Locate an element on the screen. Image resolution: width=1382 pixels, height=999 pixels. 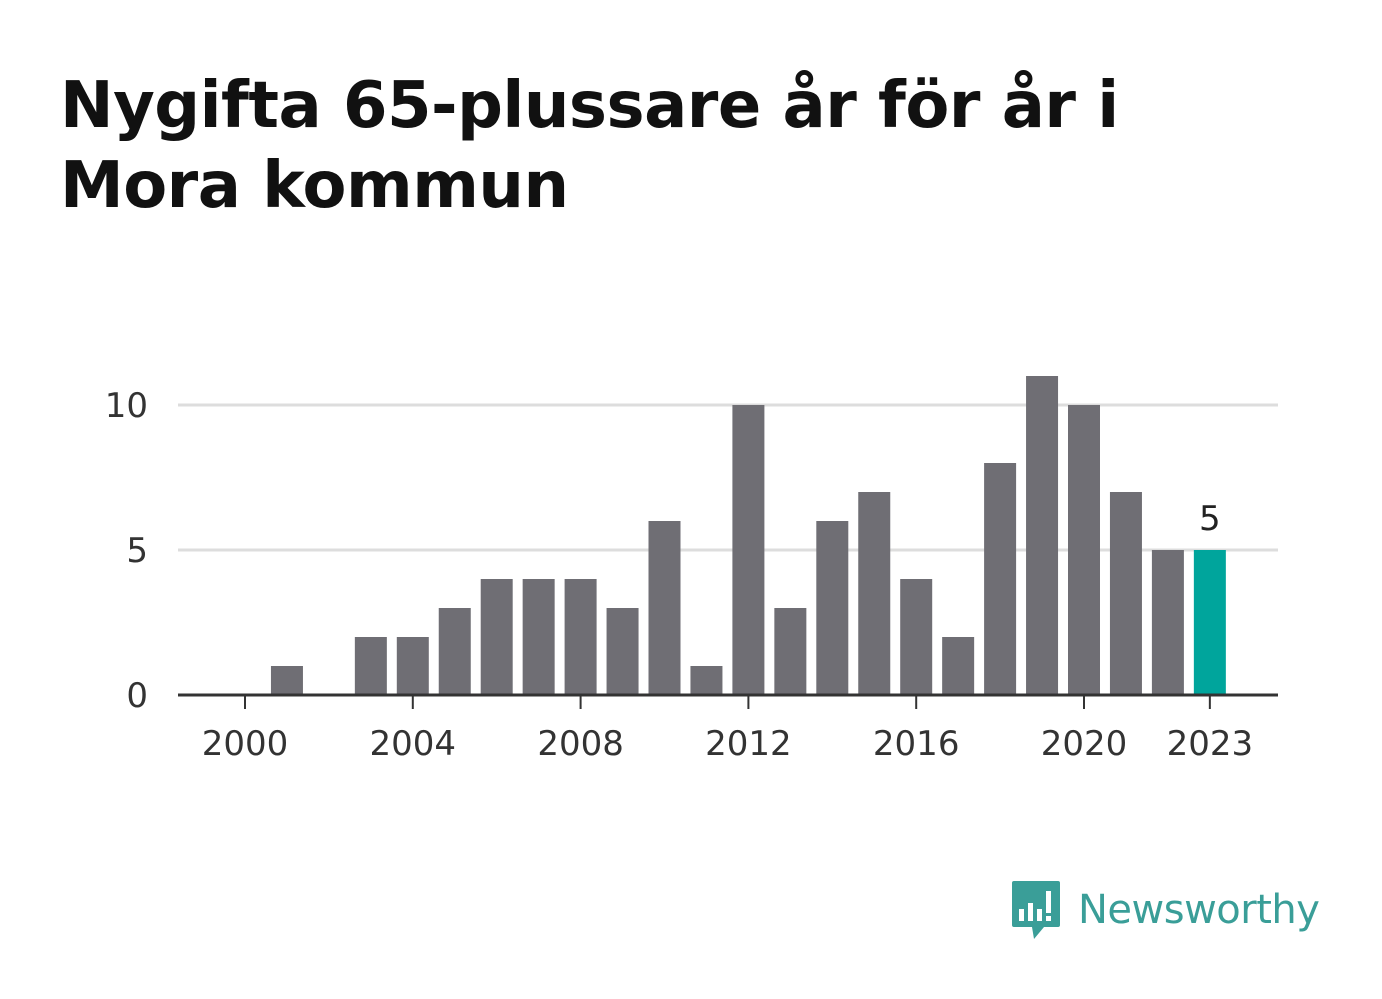
bar-2011 is located at coordinates (706, 680).